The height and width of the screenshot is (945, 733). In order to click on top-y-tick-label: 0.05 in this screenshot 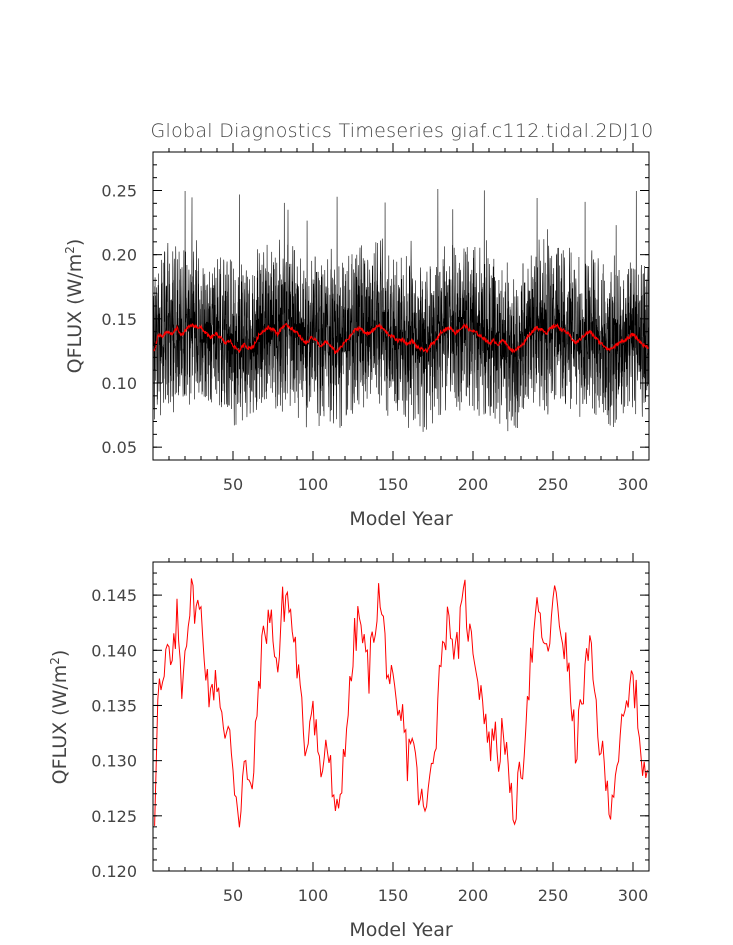, I will do `click(119, 447)`.